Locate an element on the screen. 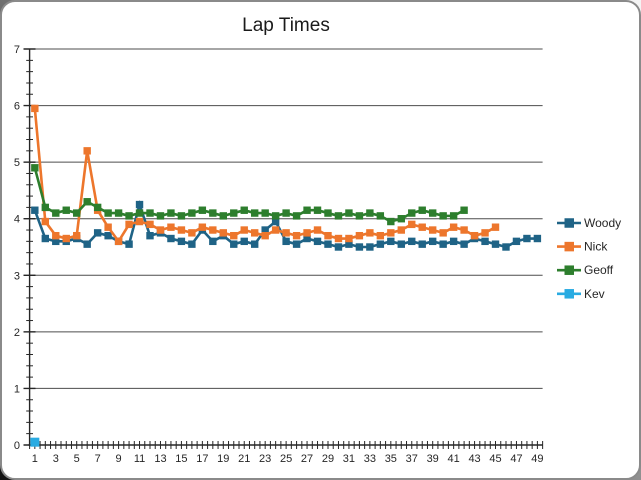  legend-item-geoff: Geoff is located at coordinates (585, 270).